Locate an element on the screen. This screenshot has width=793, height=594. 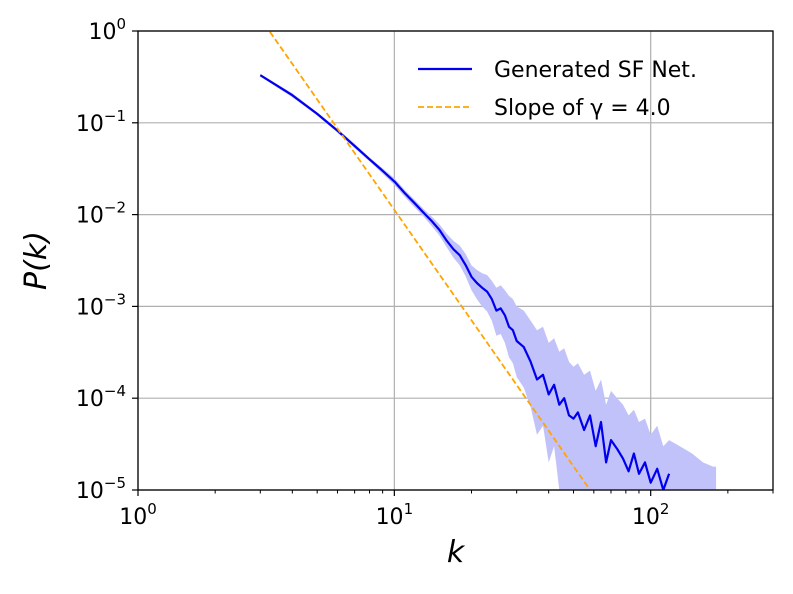
x-tick-label-1: 10¹ is located at coordinates (395, 515).